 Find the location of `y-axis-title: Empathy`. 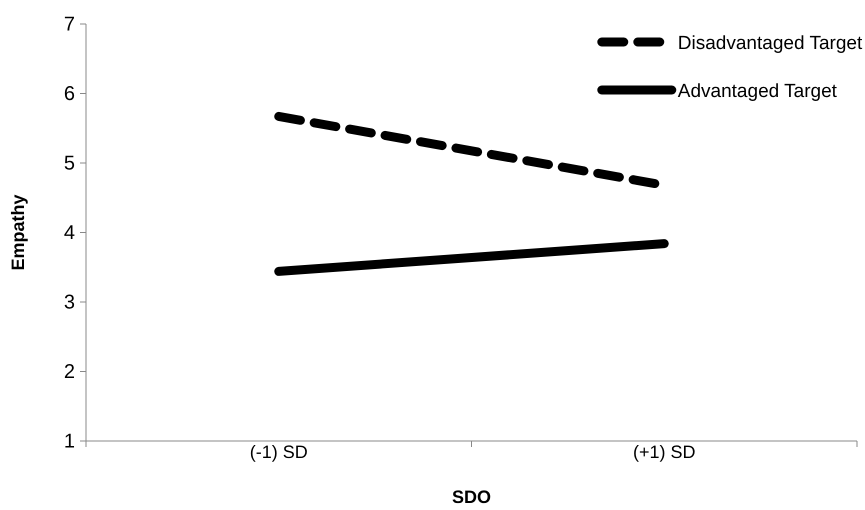

y-axis-title: Empathy is located at coordinates (18, 232).